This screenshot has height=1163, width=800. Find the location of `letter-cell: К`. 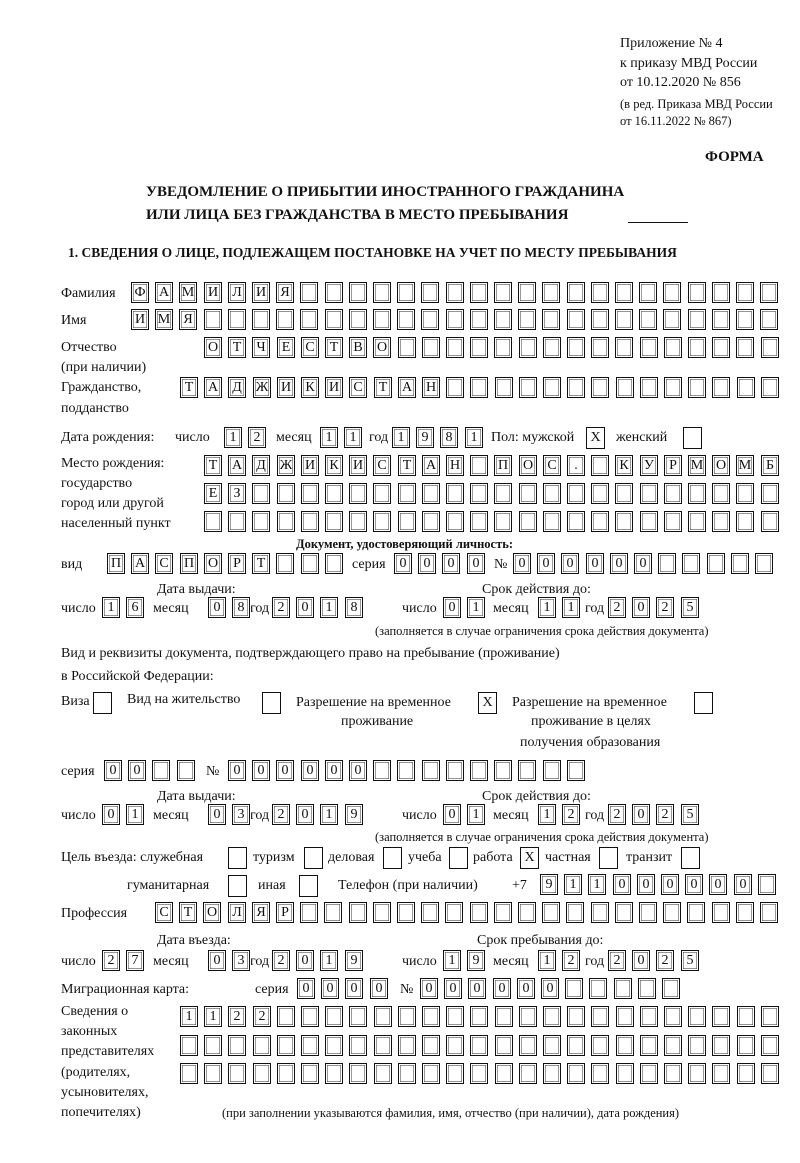

letter-cell: К is located at coordinates (310, 387).